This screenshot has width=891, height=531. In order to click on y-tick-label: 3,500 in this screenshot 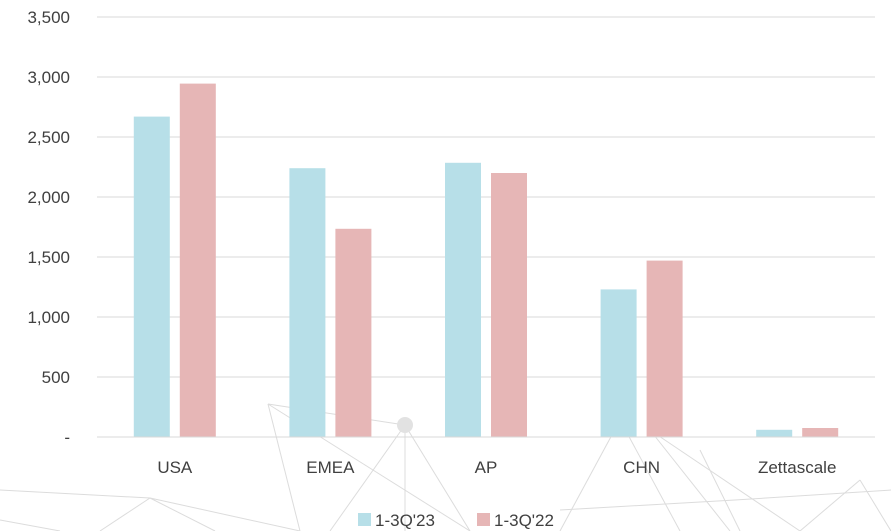, I will do `click(48, 17)`.